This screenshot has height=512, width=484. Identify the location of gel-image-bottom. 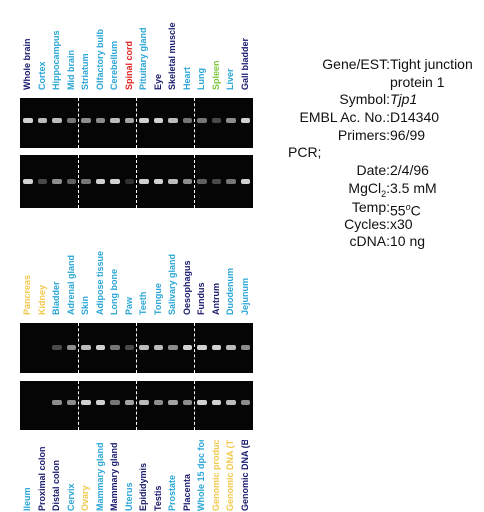
(136, 181).